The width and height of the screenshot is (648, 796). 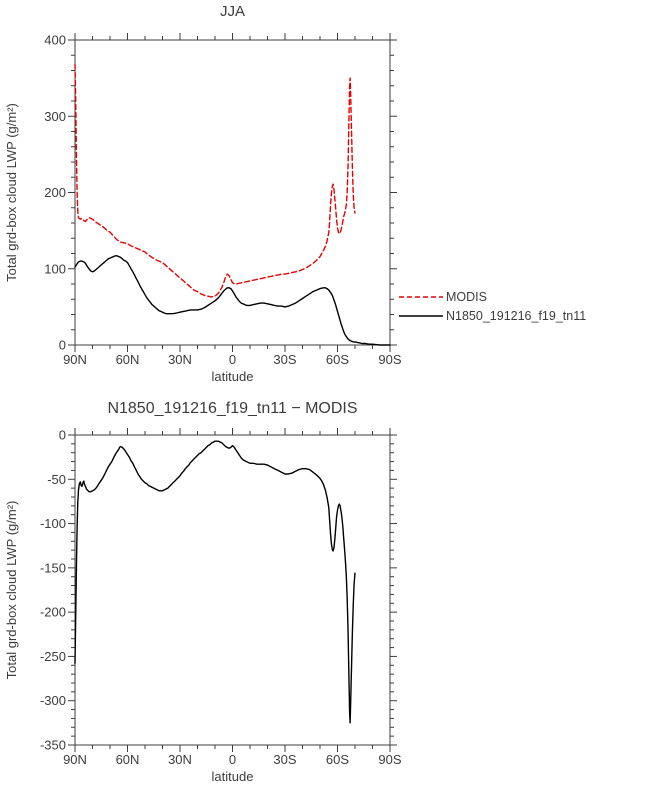 What do you see at coordinates (56, 479) in the screenshot?
I see `y-tick-label: -50` at bounding box center [56, 479].